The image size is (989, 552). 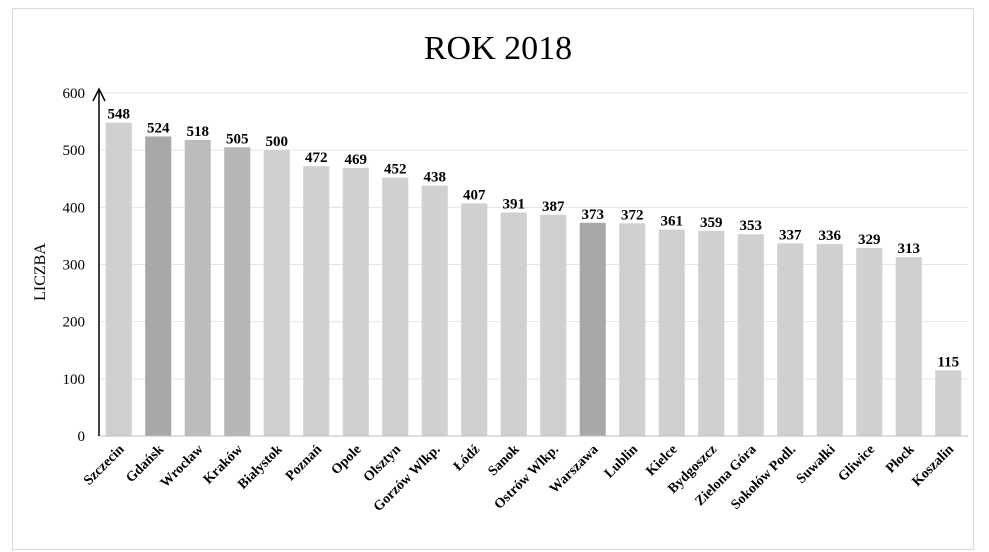 I want to click on category-label: Suwałki, so click(x=816, y=464).